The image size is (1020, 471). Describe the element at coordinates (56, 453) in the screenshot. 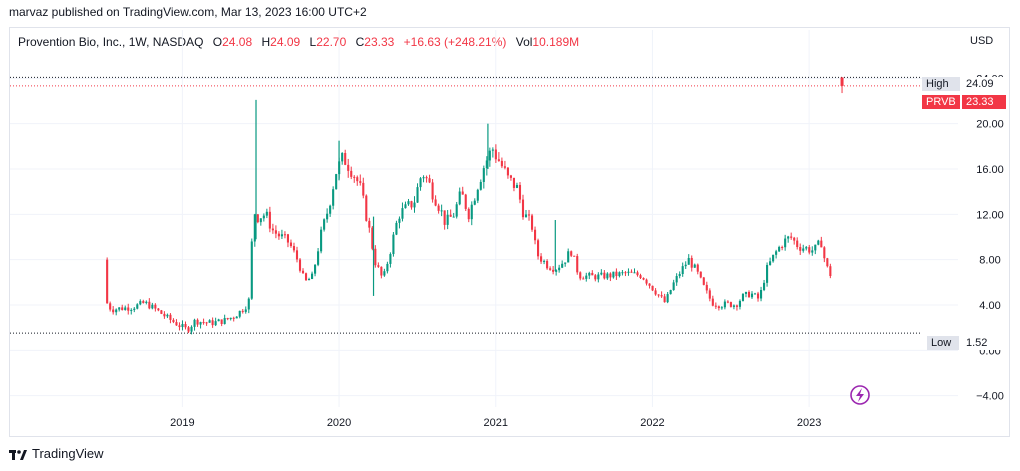

I see `footer-brand: TradingView` at that location.